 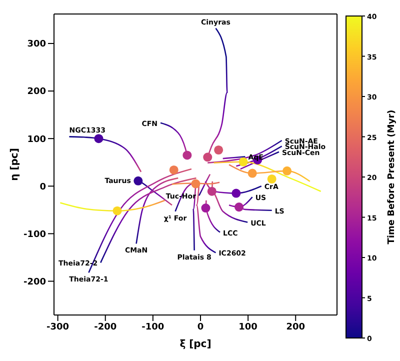 I want to click on x-tick-label: 0, so click(x=200, y=327).